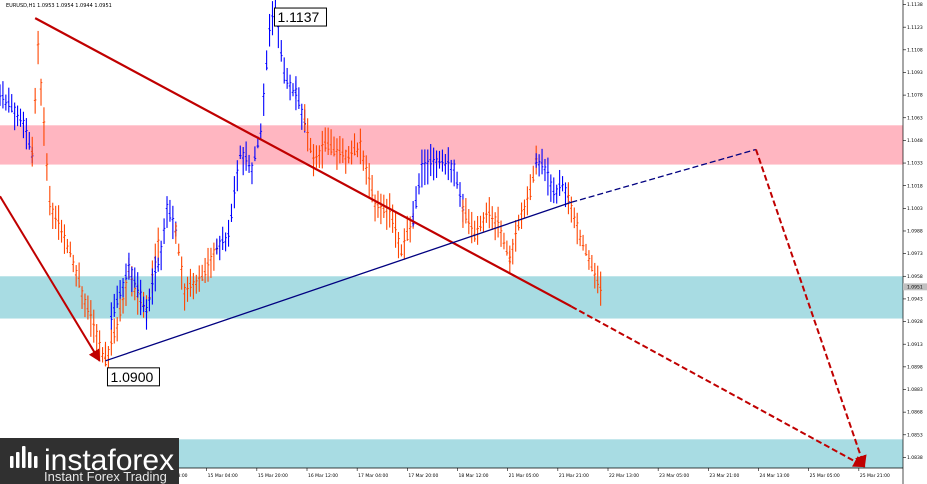 The image size is (927, 484). Describe the element at coordinates (915, 277) in the screenshot. I see `axis-tick-label: 1.0958` at that location.